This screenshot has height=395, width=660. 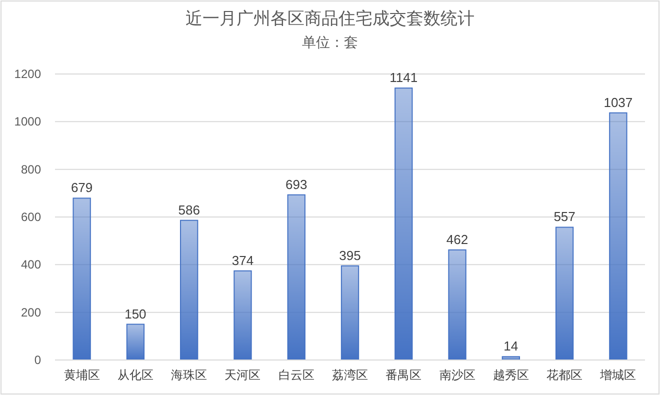 What do you see at coordinates (31, 217) in the screenshot?
I see `y-tick-label: 600` at bounding box center [31, 217].